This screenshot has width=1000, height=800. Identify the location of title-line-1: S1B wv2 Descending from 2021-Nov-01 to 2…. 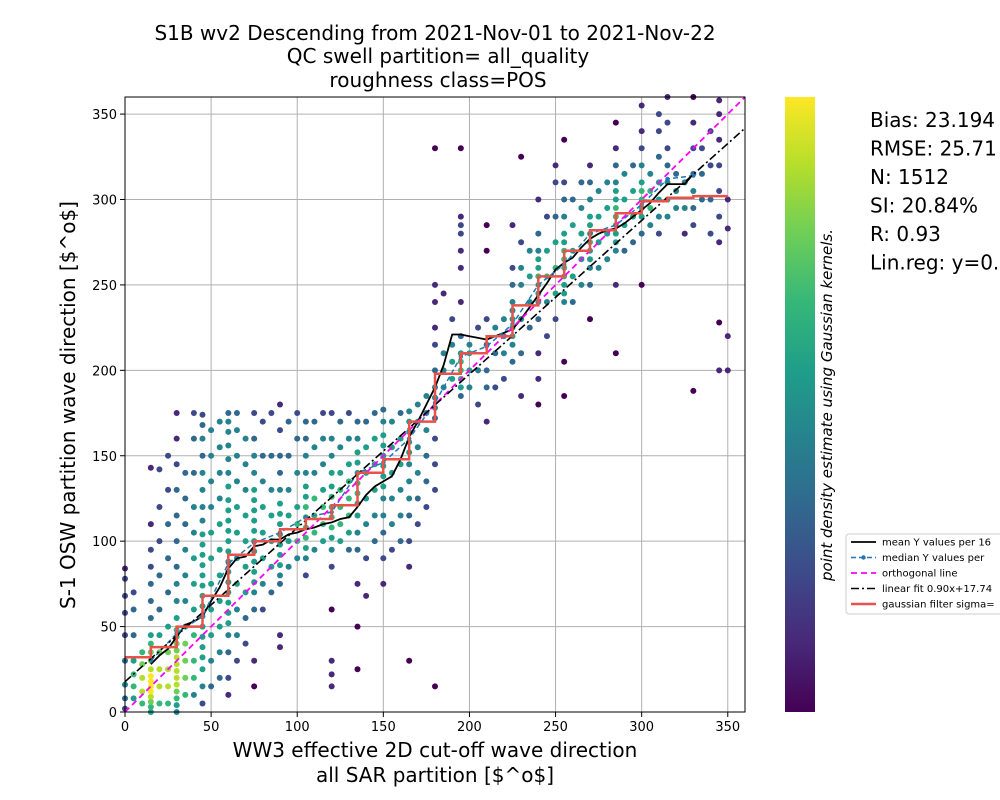
(434, 33).